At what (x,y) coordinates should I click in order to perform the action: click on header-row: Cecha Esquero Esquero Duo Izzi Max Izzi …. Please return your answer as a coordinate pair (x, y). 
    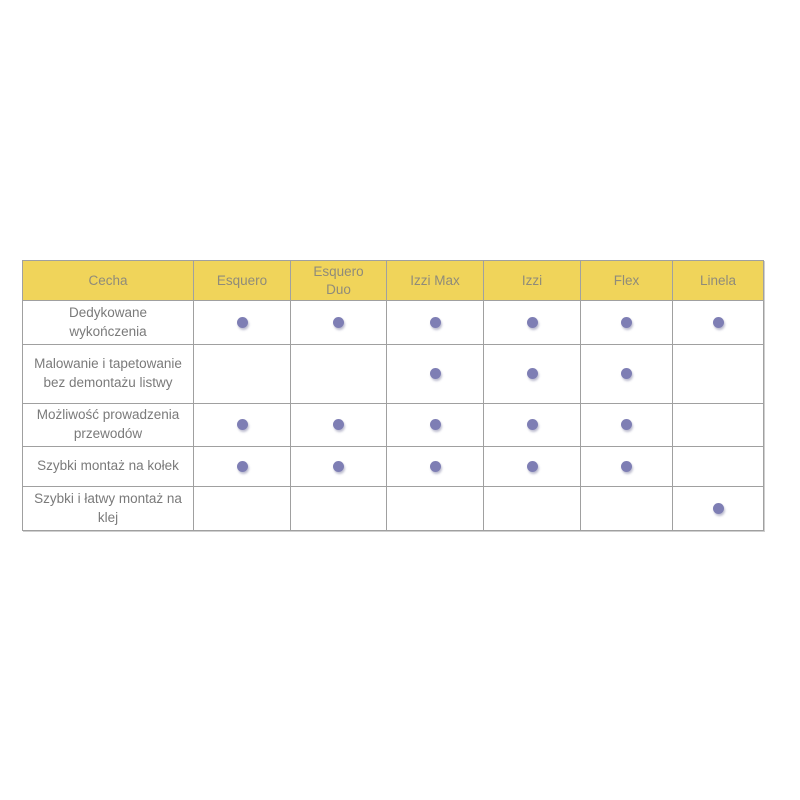
    Looking at the image, I should click on (393, 280).